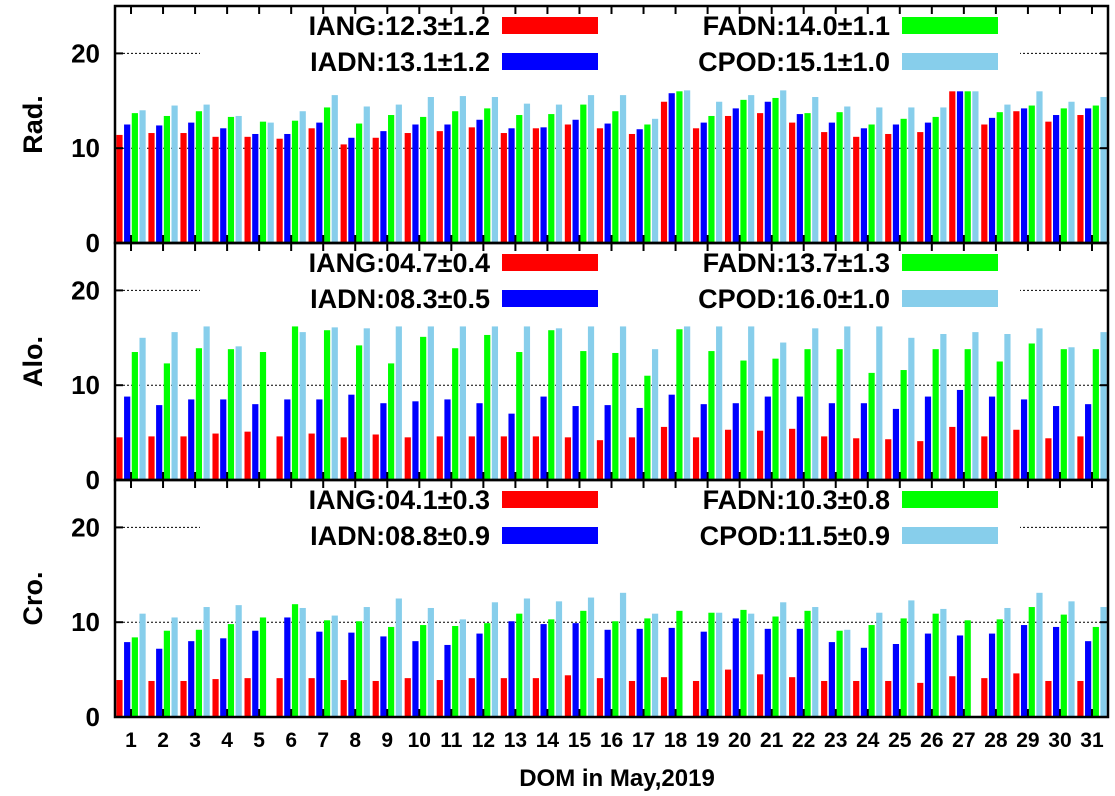 This screenshot has width=1115, height=796. What do you see at coordinates (355, 740) in the screenshot?
I see `x-tick-label: 8` at bounding box center [355, 740].